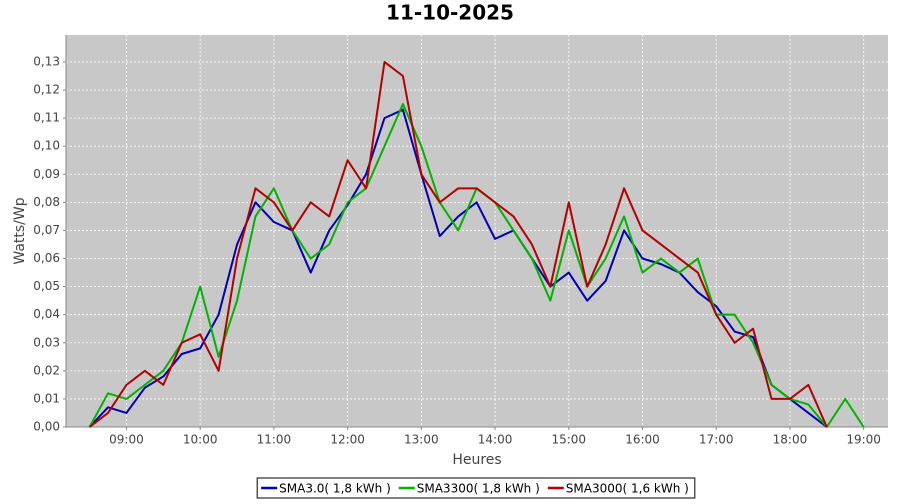 The image size is (900, 504). What do you see at coordinates (642, 440) in the screenshot?
I see `x-tick-label: 16:00` at bounding box center [642, 440].